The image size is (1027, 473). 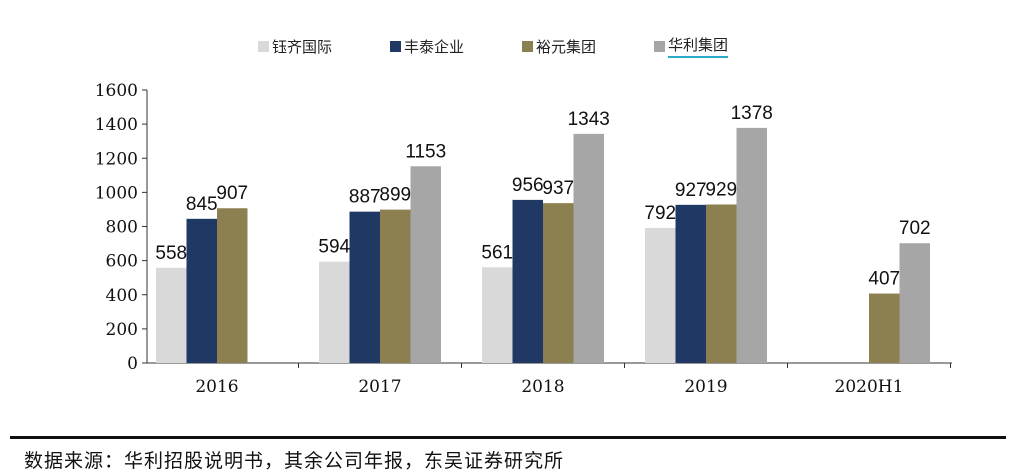 I want to click on data-label: 956, so click(x=528, y=185).